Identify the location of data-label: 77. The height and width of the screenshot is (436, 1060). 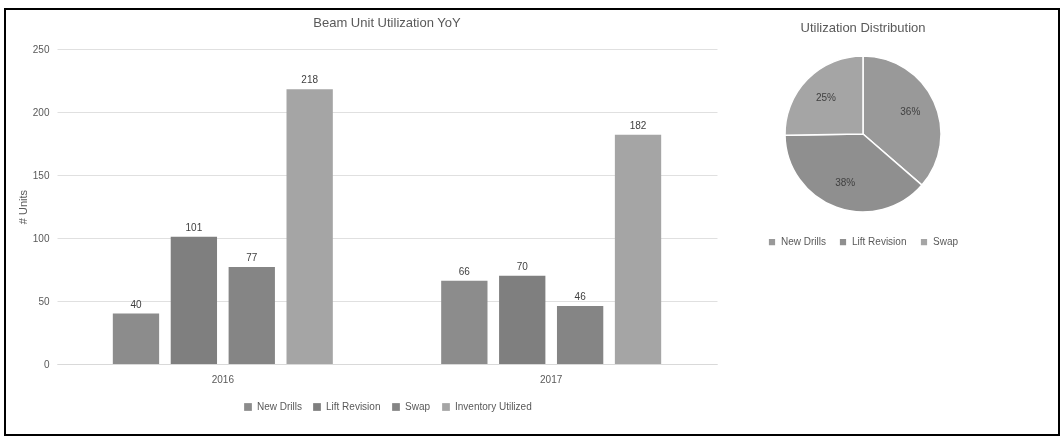
(252, 257).